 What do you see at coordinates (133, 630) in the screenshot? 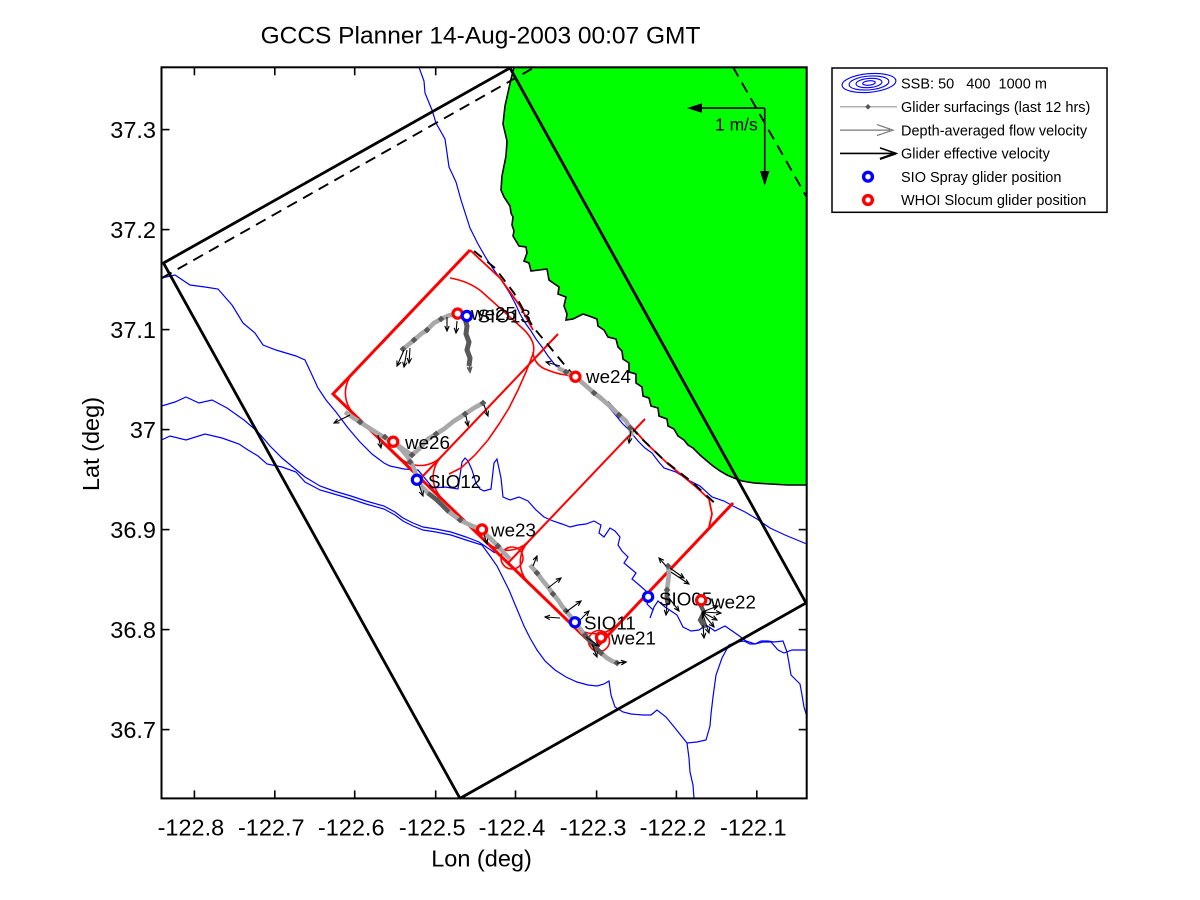
I see `svg-text: 36.8` at bounding box center [133, 630].